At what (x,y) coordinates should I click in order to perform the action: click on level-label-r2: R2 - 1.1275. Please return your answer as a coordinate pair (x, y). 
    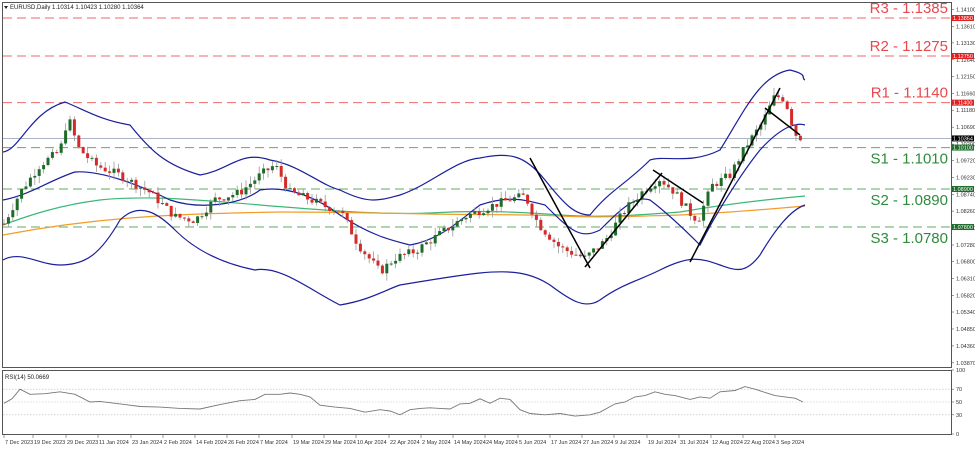
    Looking at the image, I should click on (909, 46).